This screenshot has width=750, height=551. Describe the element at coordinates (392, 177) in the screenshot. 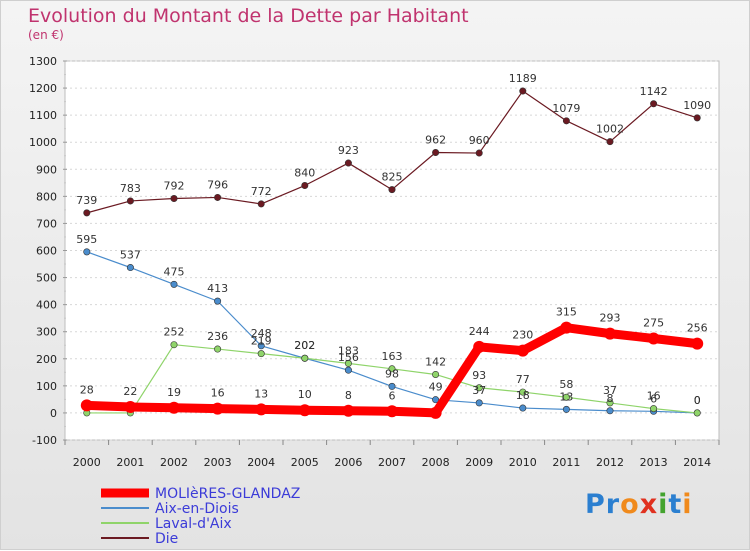

I see `data-label: 825` at that location.